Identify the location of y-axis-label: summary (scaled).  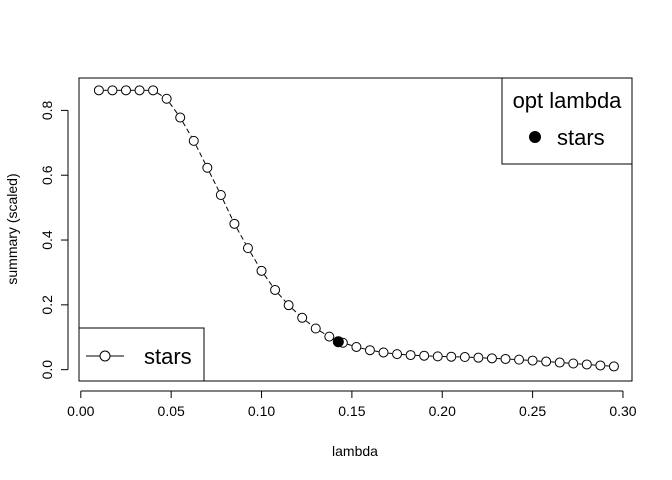
(12, 228).